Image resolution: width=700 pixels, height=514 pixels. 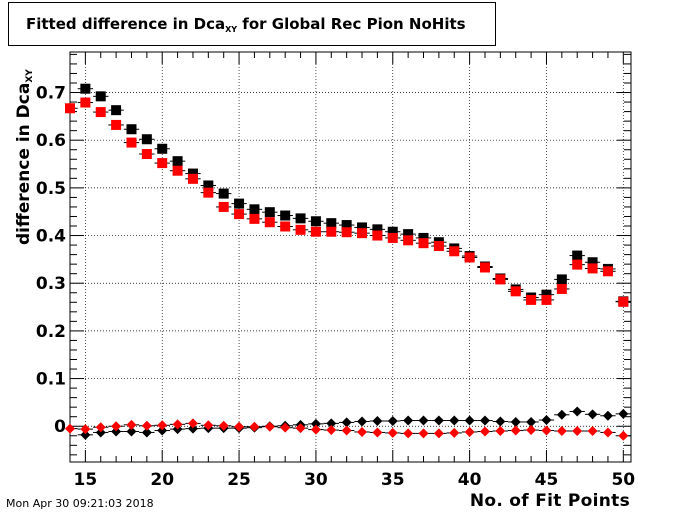 What do you see at coordinates (316, 480) in the screenshot?
I see `x-tick-label: 30` at bounding box center [316, 480].